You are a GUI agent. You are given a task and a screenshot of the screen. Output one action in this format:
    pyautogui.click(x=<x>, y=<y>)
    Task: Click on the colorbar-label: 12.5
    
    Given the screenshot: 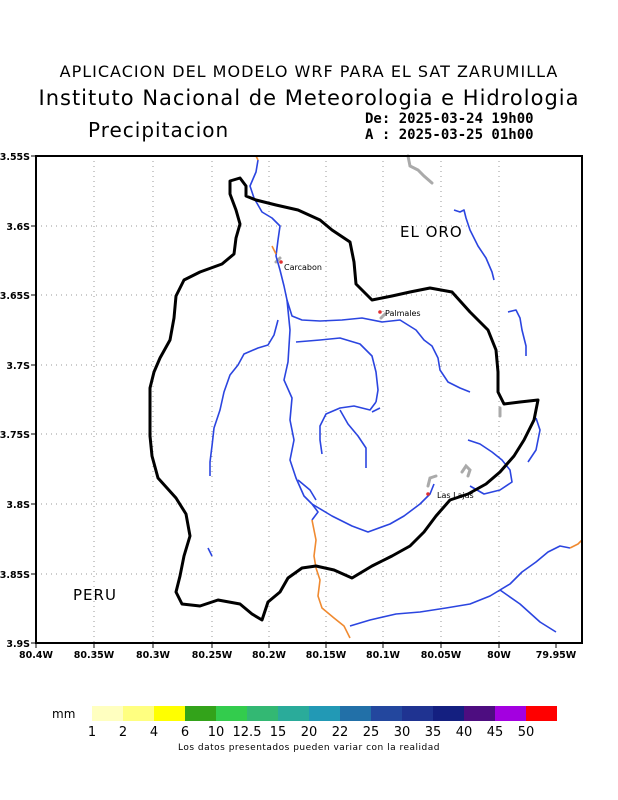 What is the action you would take?
    pyautogui.click(x=247, y=732)
    